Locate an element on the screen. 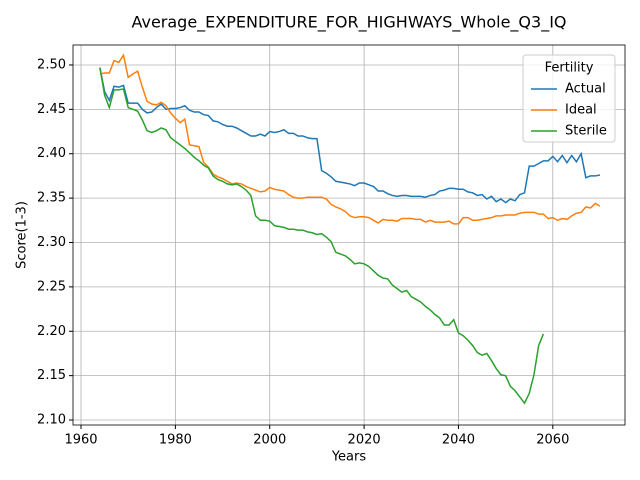 This screenshot has height=480, width=640. x-tick-label: 2020 is located at coordinates (364, 440).